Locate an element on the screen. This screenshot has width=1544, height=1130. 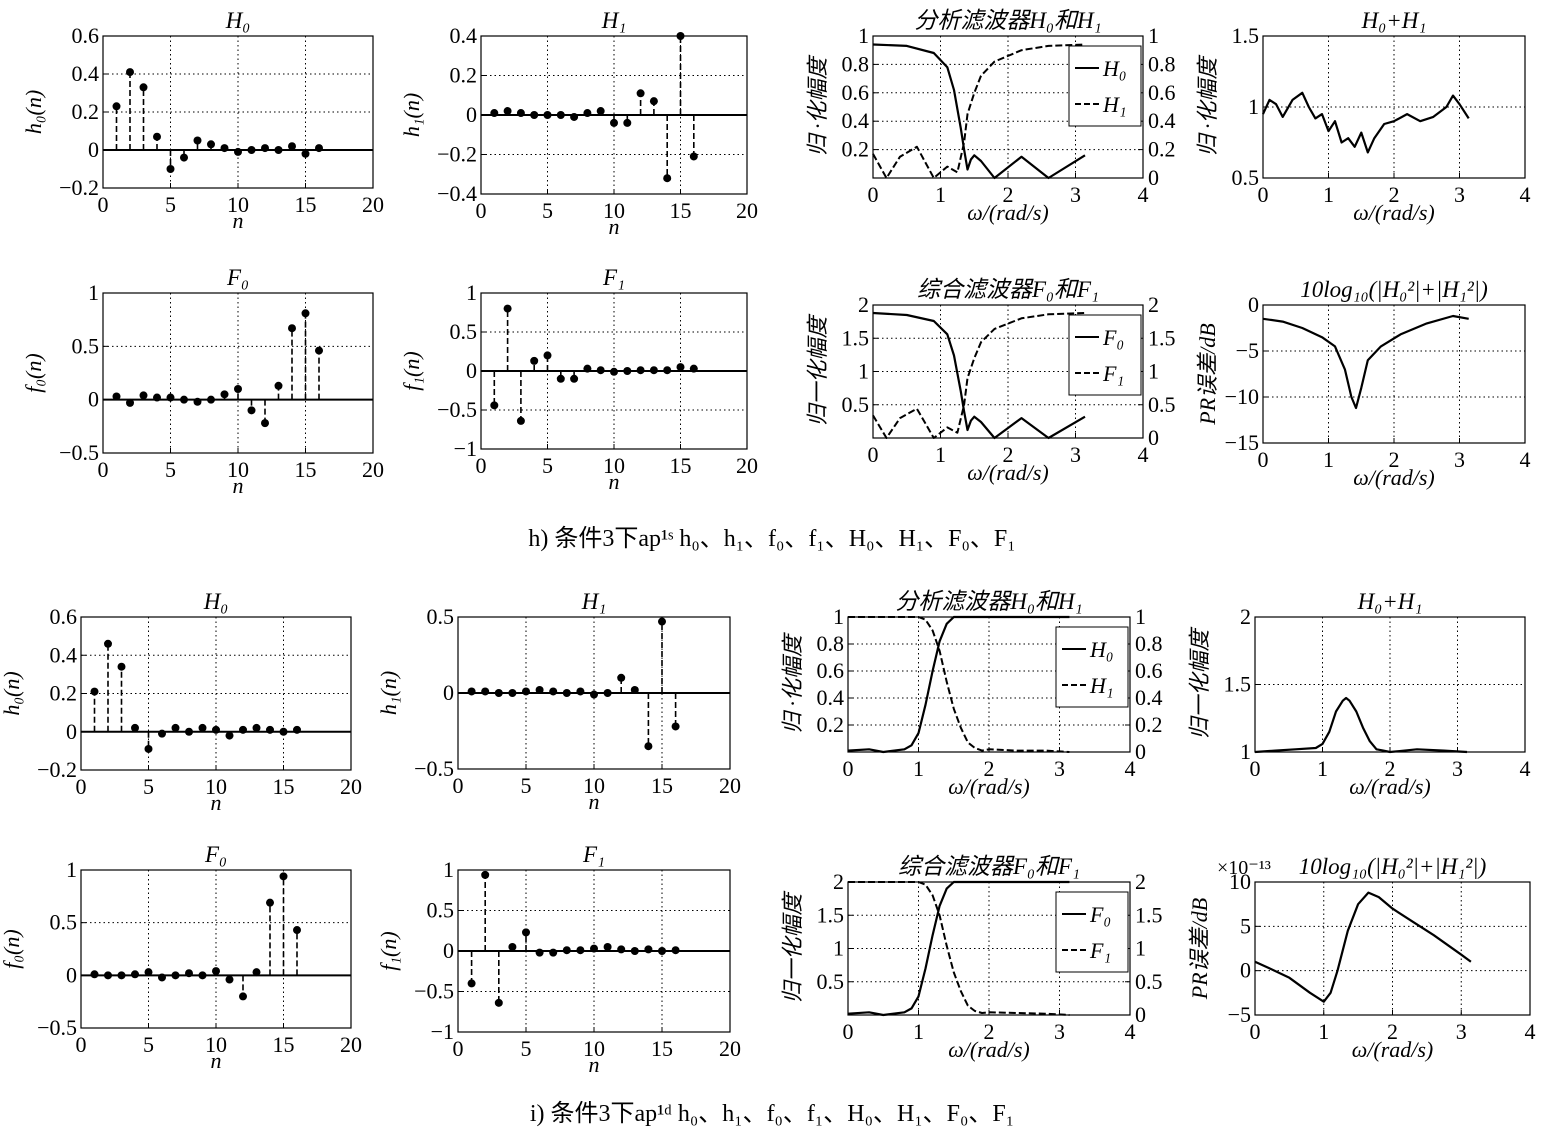
y-tick-label: 2 is located at coordinates (838, 881).